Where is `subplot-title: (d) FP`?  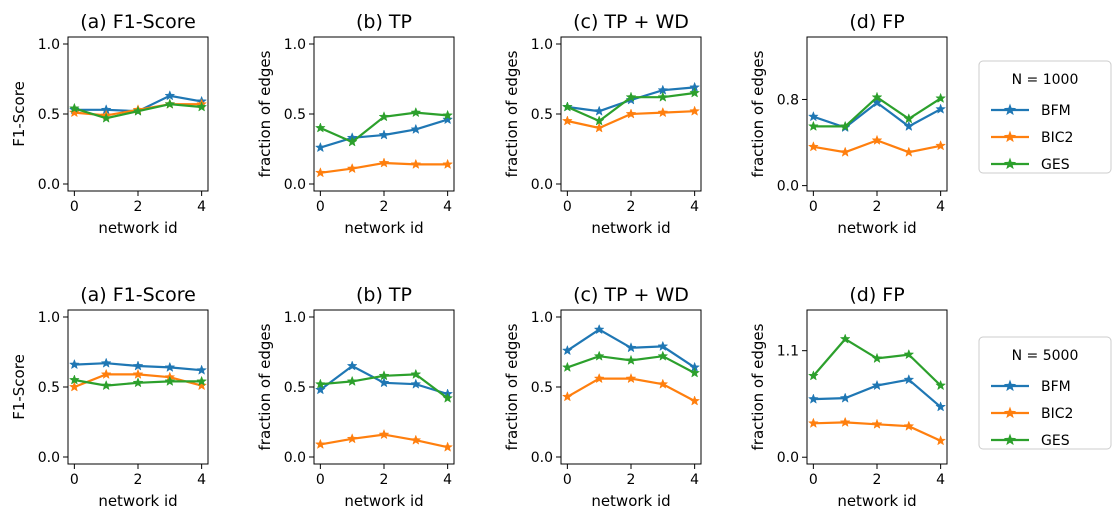
subplot-title: (d) FP is located at coordinates (876, 22).